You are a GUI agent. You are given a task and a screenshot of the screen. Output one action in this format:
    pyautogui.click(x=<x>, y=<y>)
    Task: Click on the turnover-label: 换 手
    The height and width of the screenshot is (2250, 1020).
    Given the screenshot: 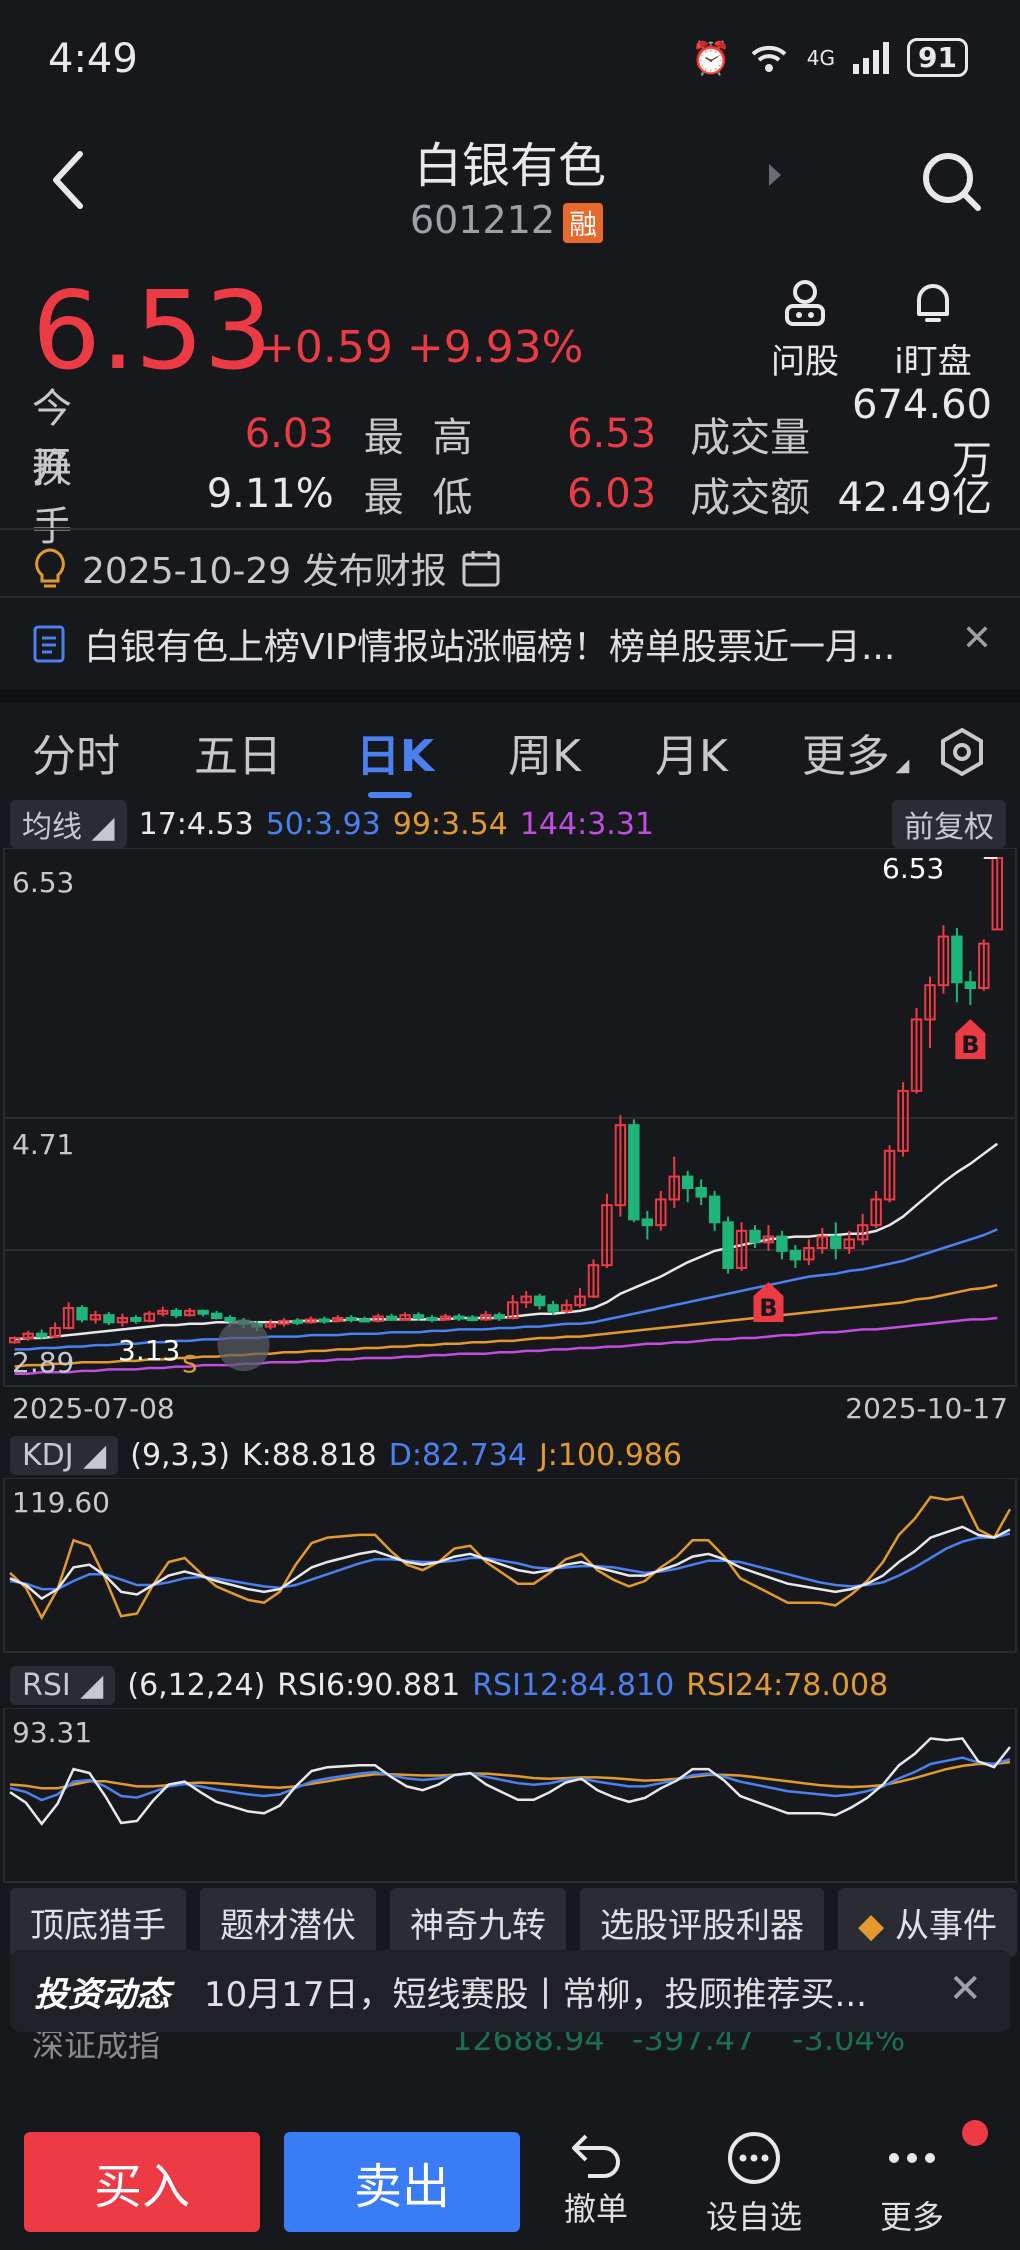 What is the action you would take?
    pyautogui.click(x=56, y=498)
    